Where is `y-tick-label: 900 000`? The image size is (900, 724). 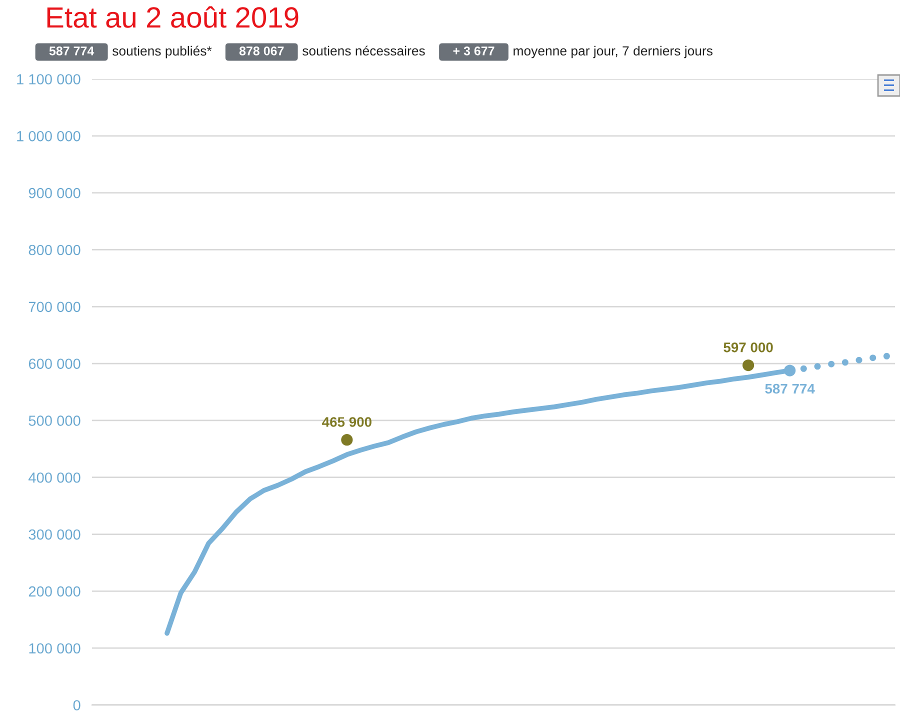
y-tick-label: 900 000 is located at coordinates (54, 193).